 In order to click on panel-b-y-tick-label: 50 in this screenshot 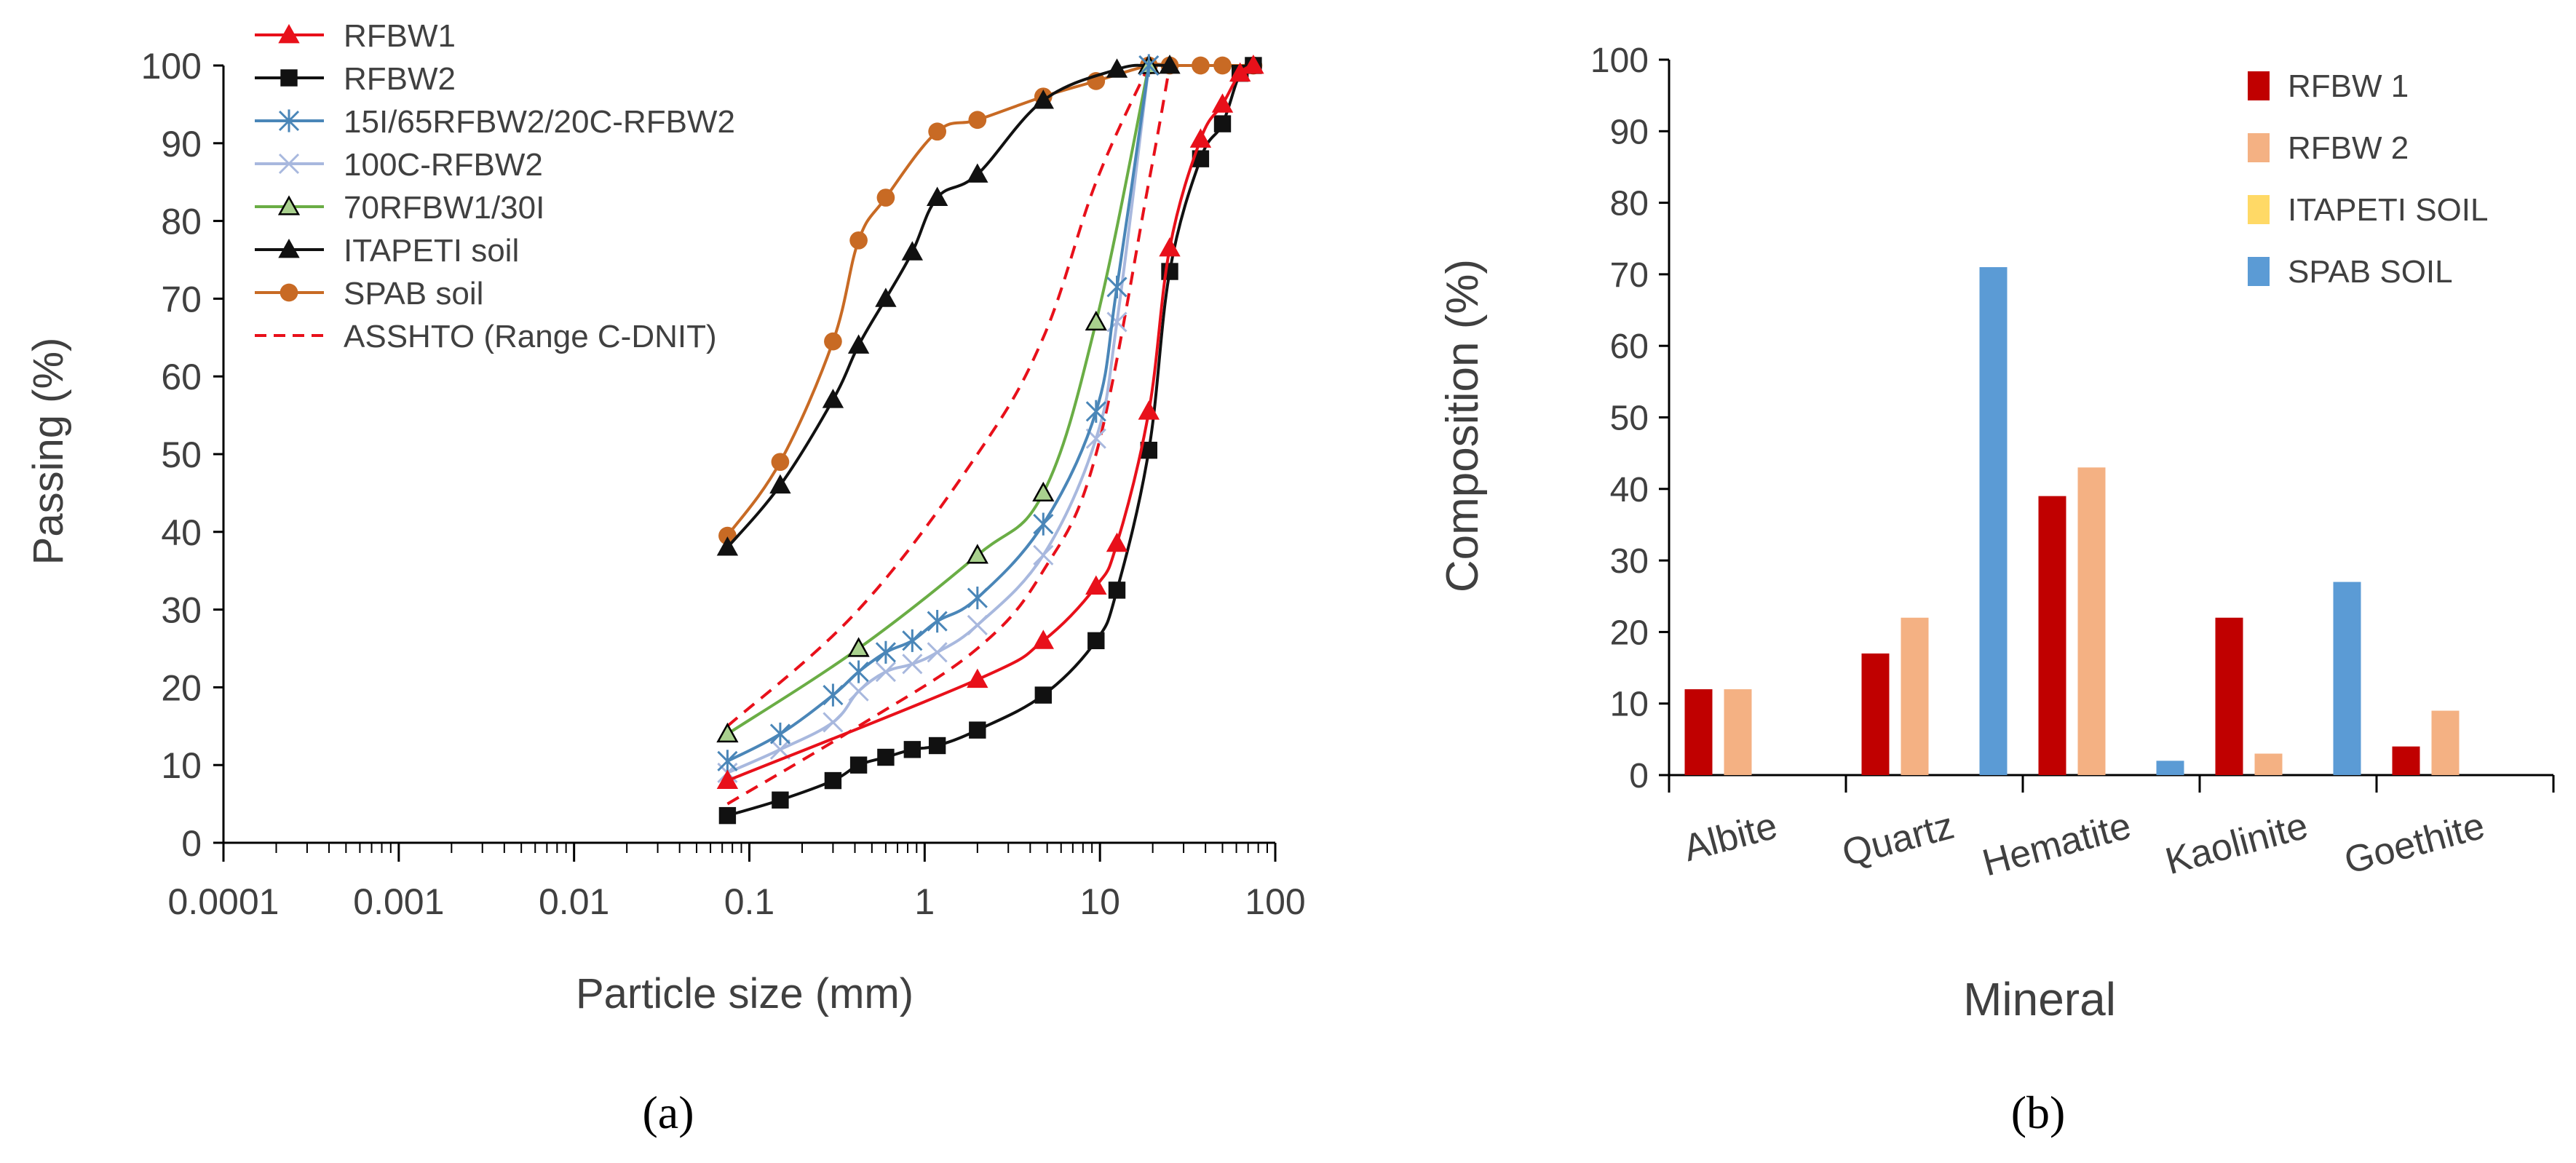, I will do `click(1629, 419)`.